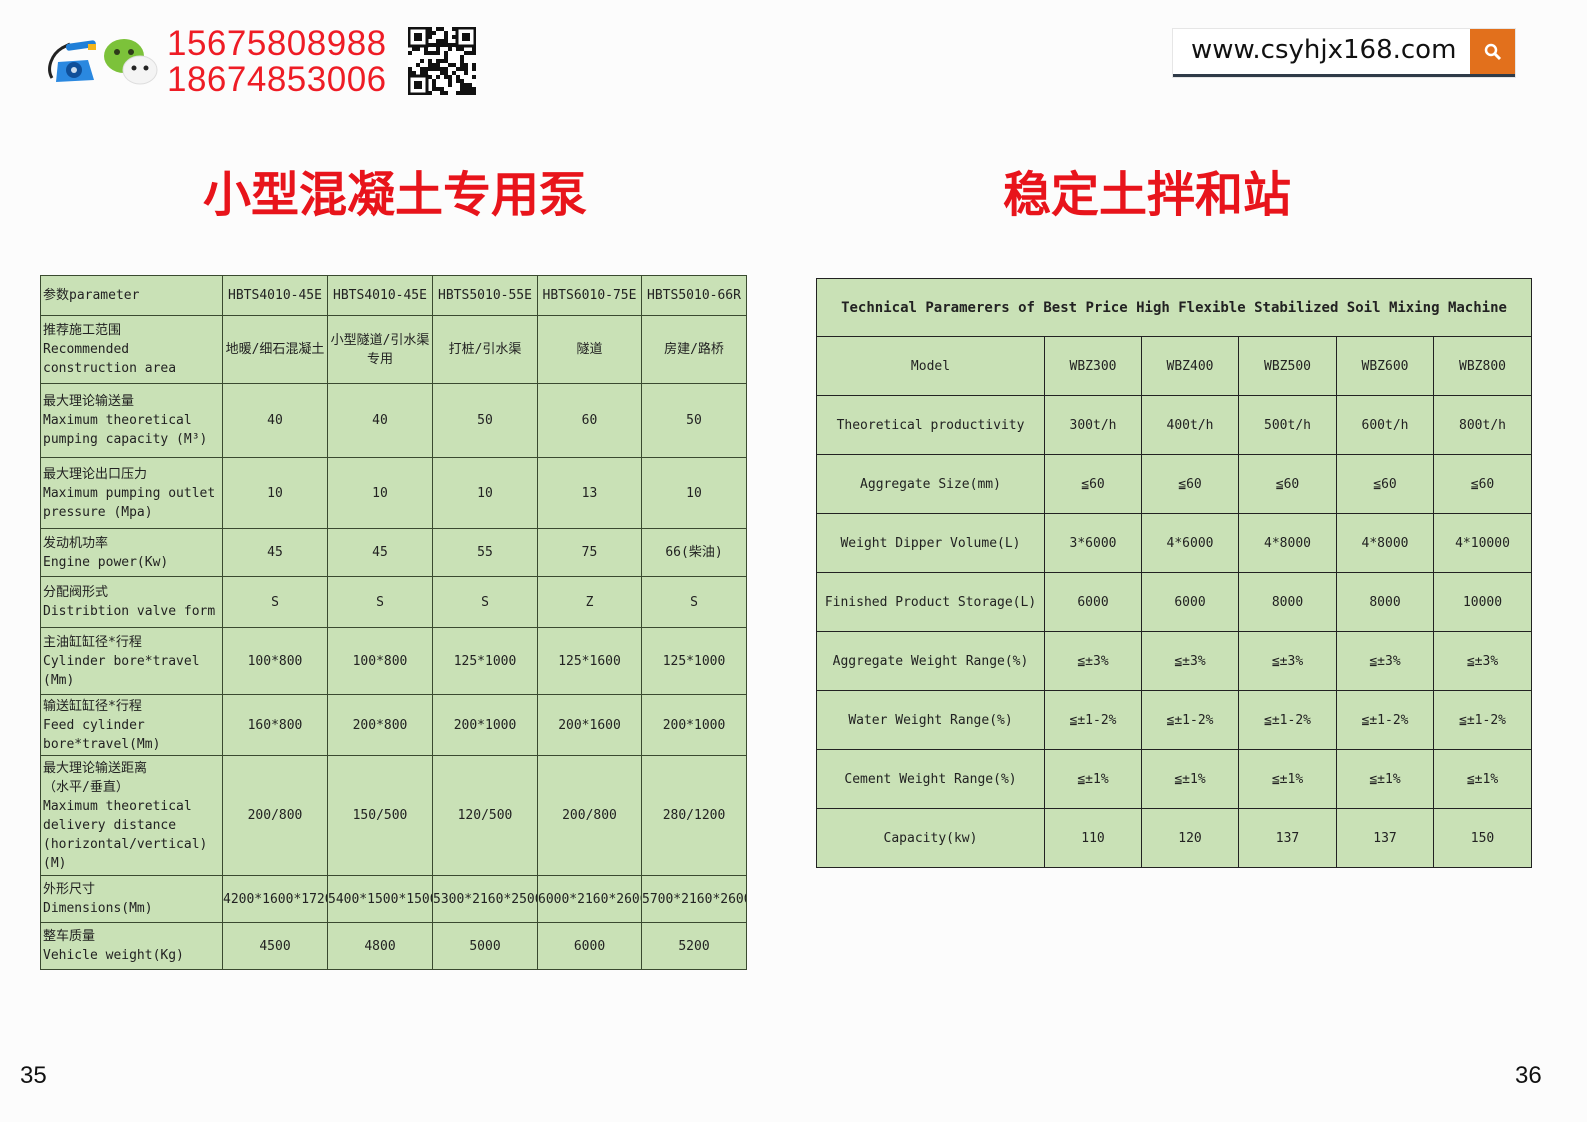 The image size is (1587, 1122). I want to click on table-row: Capacity(kw) 110 120 137 137 150, so click(1174, 838).